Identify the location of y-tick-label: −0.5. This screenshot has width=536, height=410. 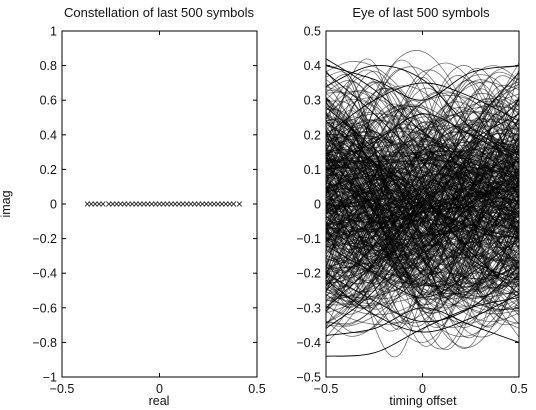
(308, 378).